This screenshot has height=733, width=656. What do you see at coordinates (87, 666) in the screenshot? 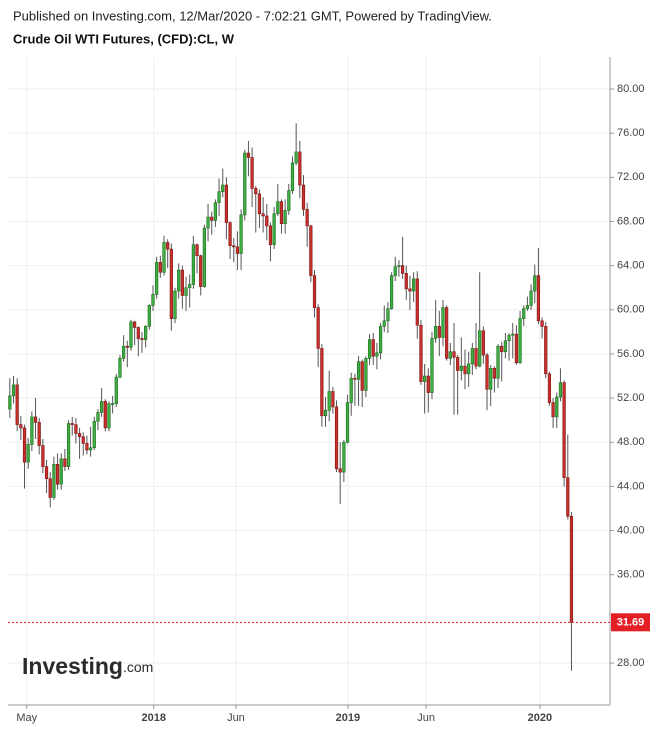
I see `watermark: Investing.com` at bounding box center [87, 666].